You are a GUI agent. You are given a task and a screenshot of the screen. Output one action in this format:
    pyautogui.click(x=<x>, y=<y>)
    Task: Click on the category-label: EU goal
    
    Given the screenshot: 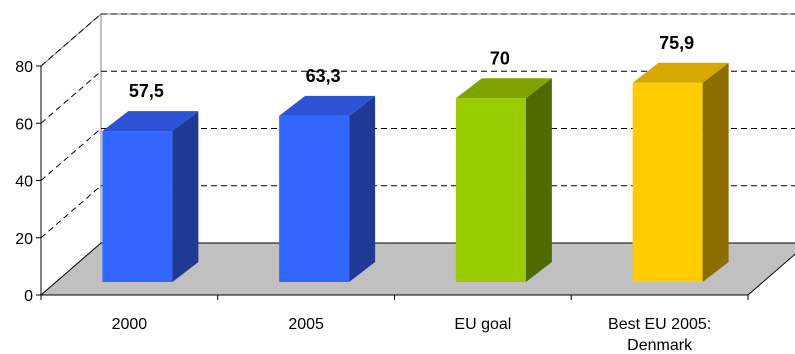 What is the action you would take?
    pyautogui.click(x=482, y=324)
    